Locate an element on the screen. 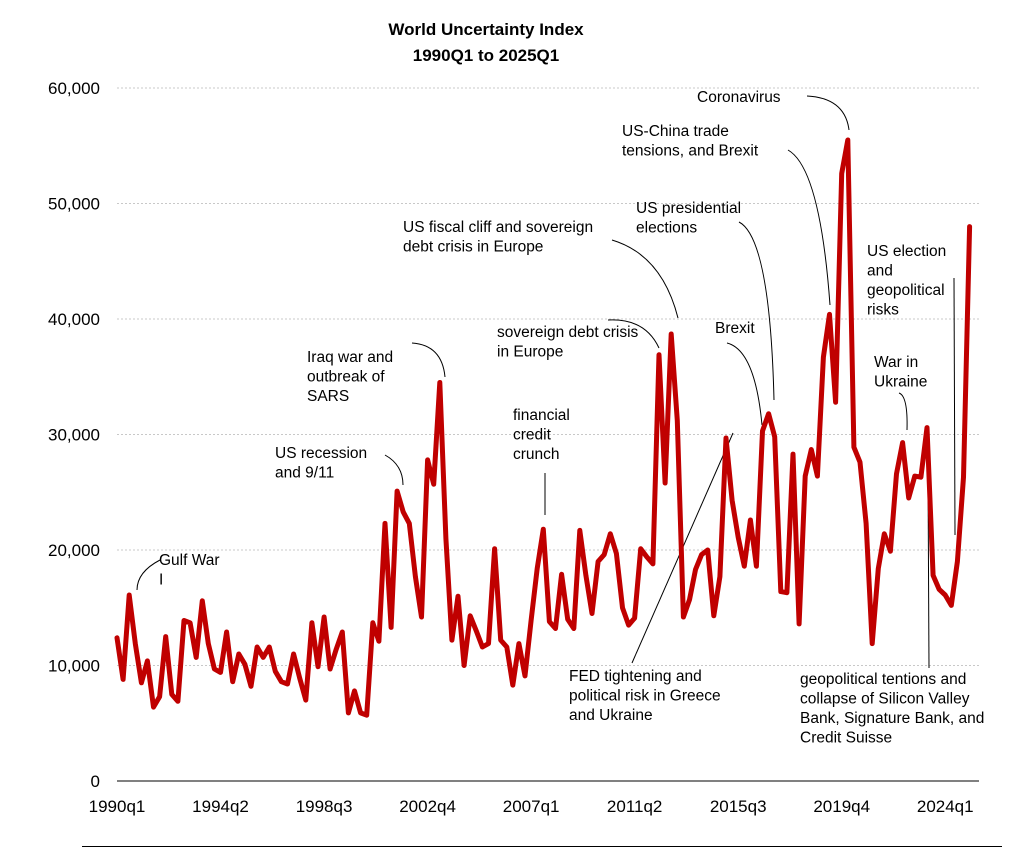 The width and height of the screenshot is (1024, 851). annotation-line: War in is located at coordinates (896, 362).